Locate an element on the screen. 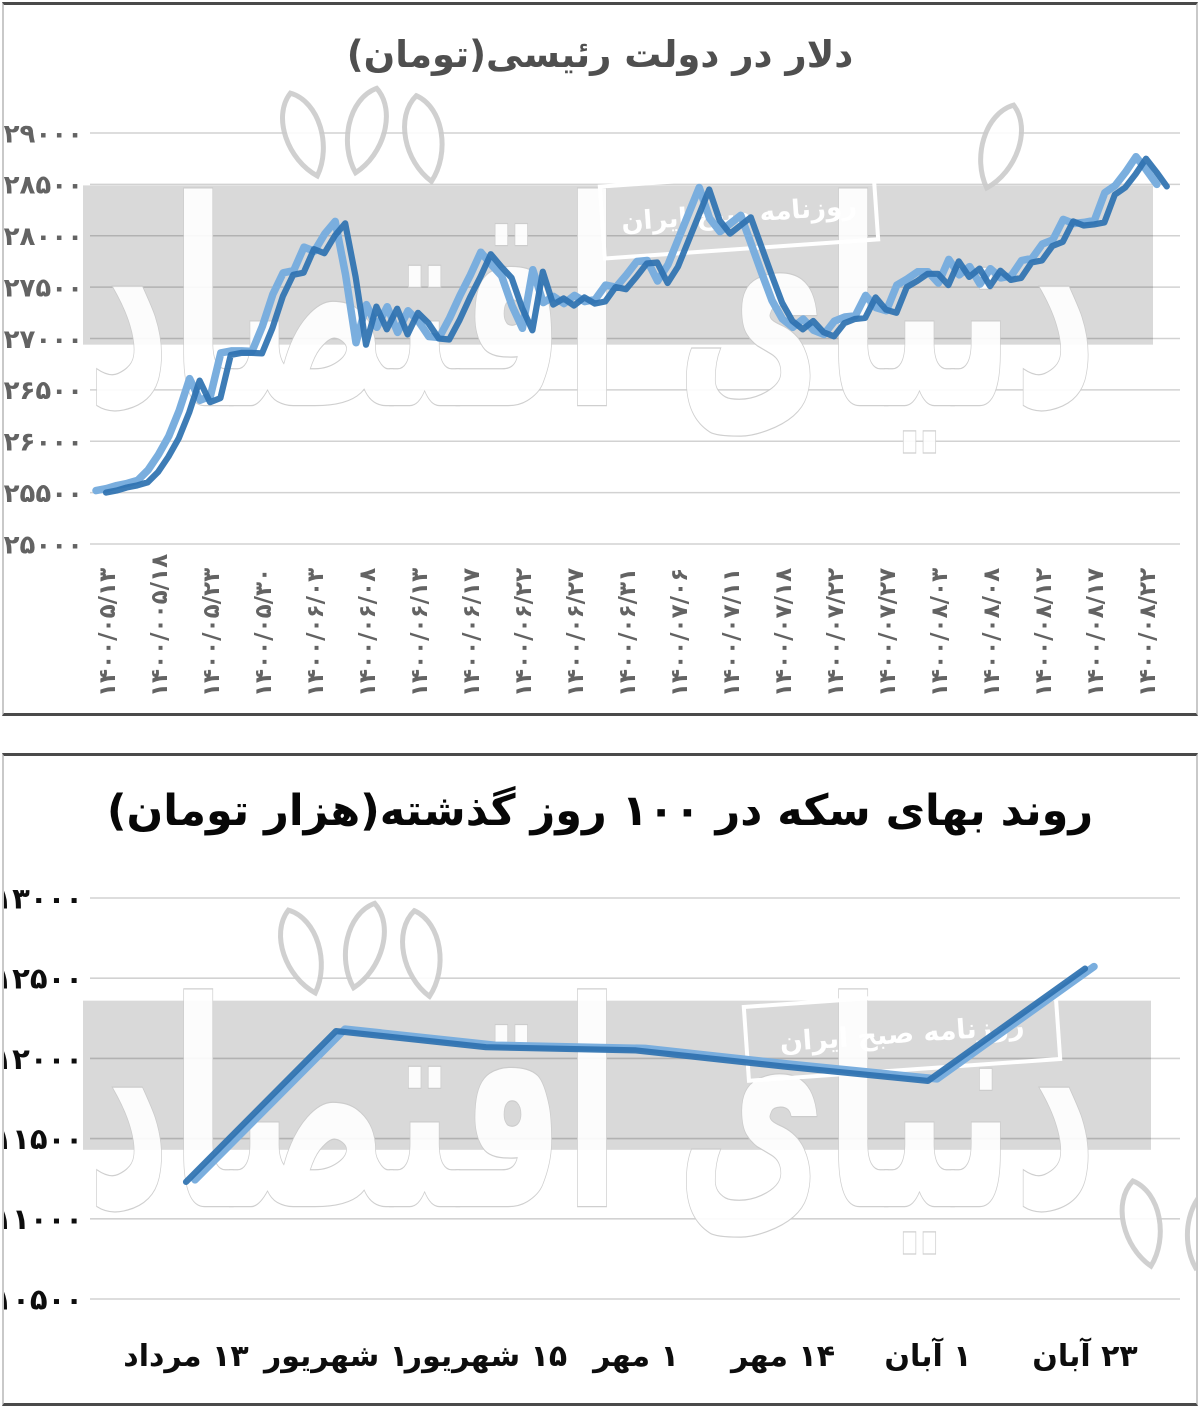 The height and width of the screenshot is (1408, 1200). y-tick-label: ۲۸۵۰۰ is located at coordinates (43, 186).